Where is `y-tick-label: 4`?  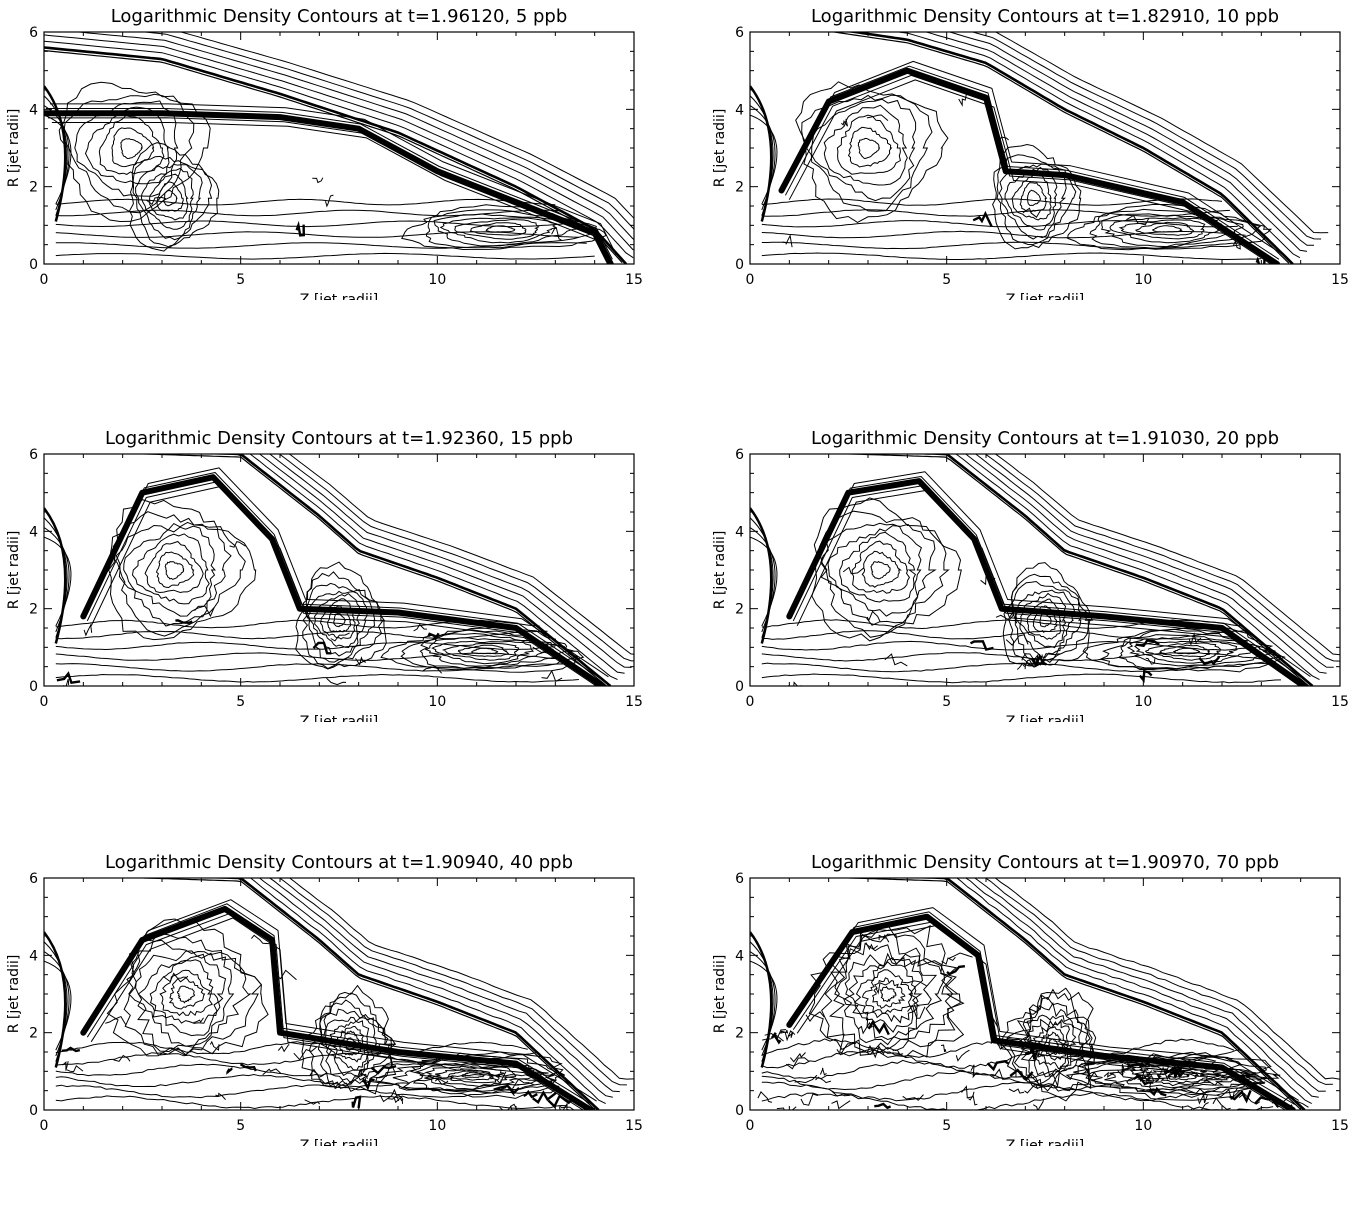 y-tick-label: 4 is located at coordinates (739, 532).